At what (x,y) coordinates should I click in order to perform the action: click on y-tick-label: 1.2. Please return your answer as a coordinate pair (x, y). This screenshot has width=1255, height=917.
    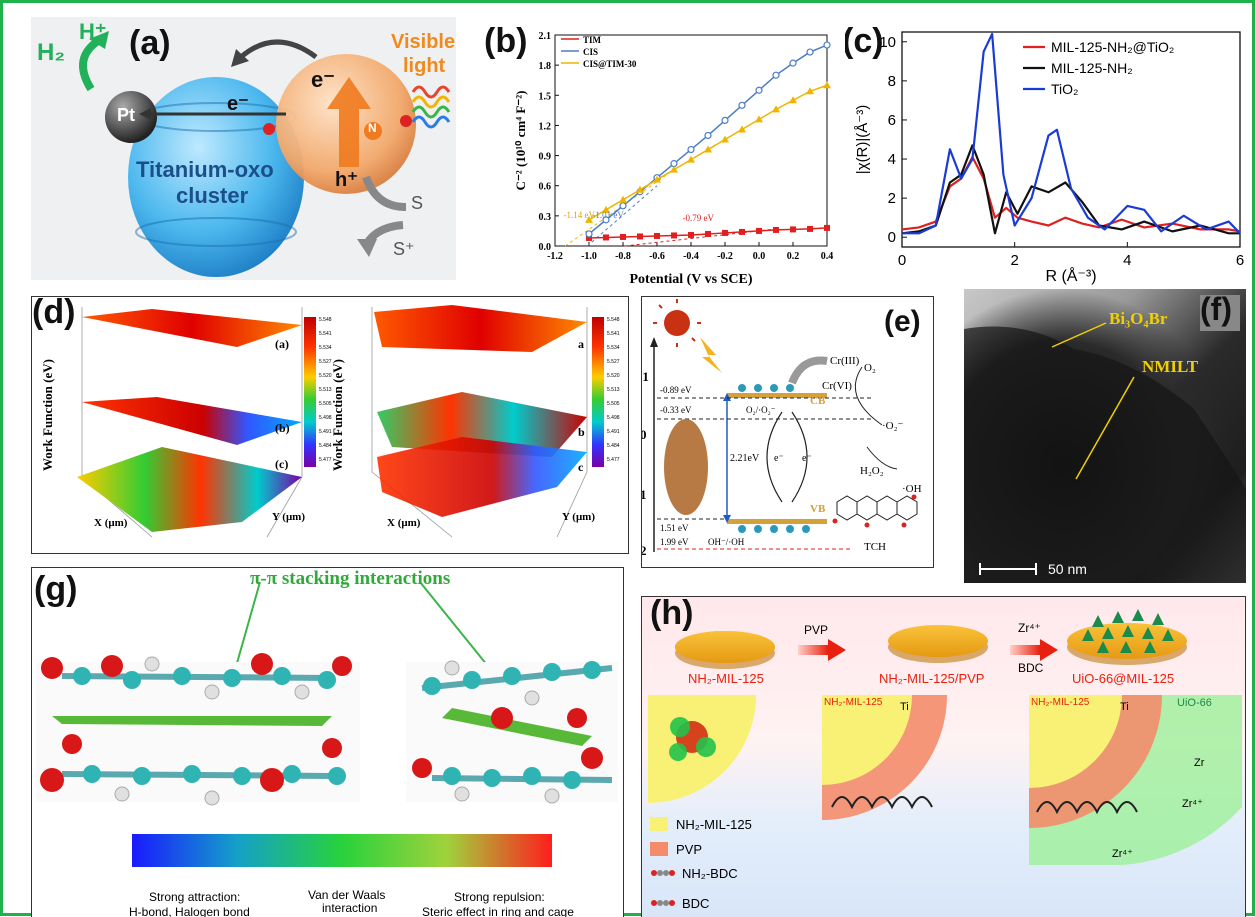
    Looking at the image, I should click on (545, 126).